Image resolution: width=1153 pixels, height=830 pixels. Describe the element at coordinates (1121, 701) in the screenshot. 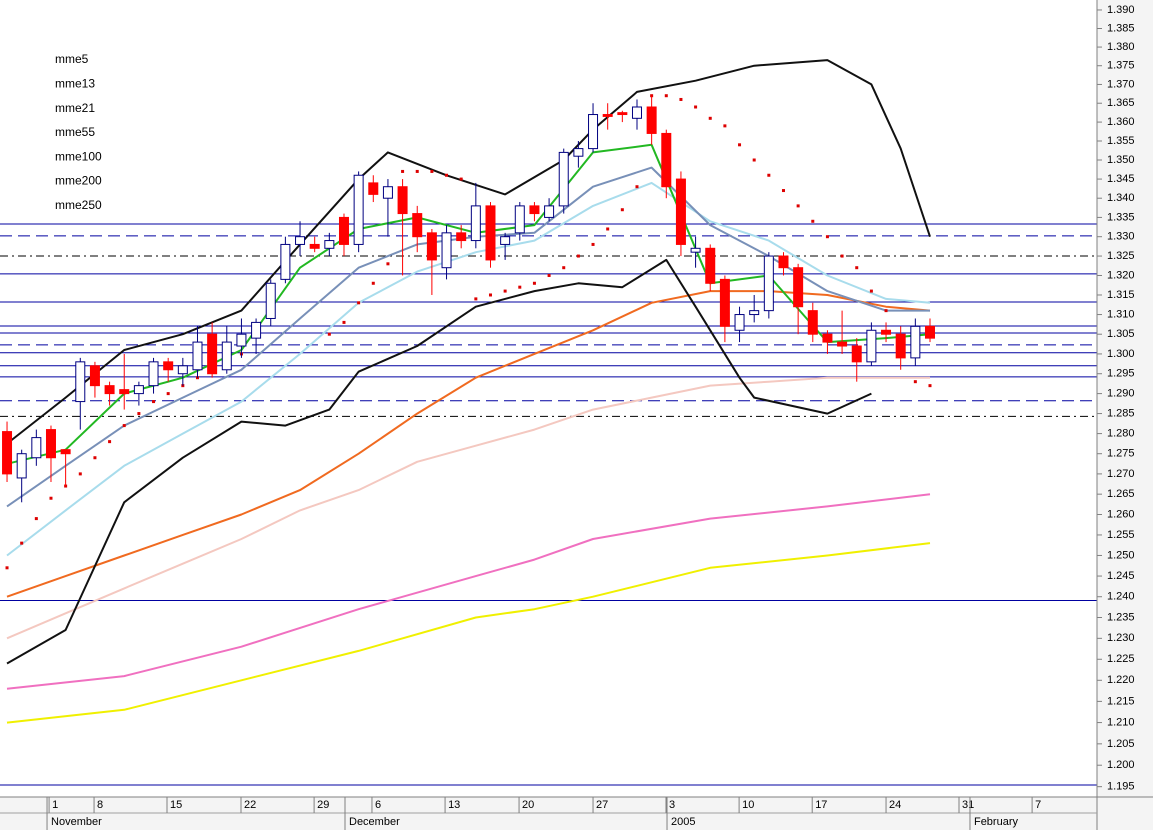

I see `y-tick-label: 1.215` at that location.